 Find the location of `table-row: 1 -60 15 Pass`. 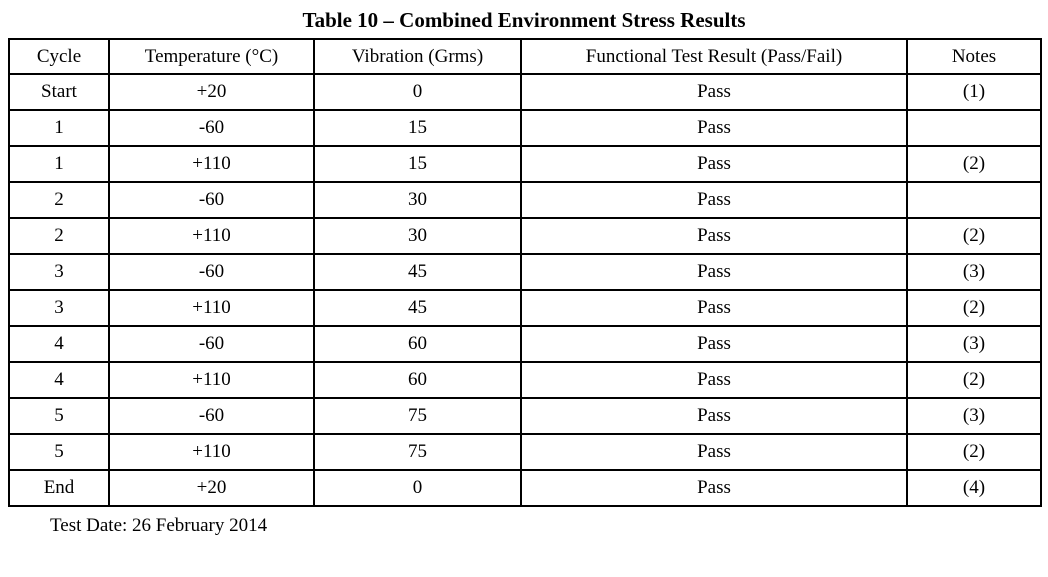

table-row: 1 -60 15 Pass is located at coordinates (525, 128).